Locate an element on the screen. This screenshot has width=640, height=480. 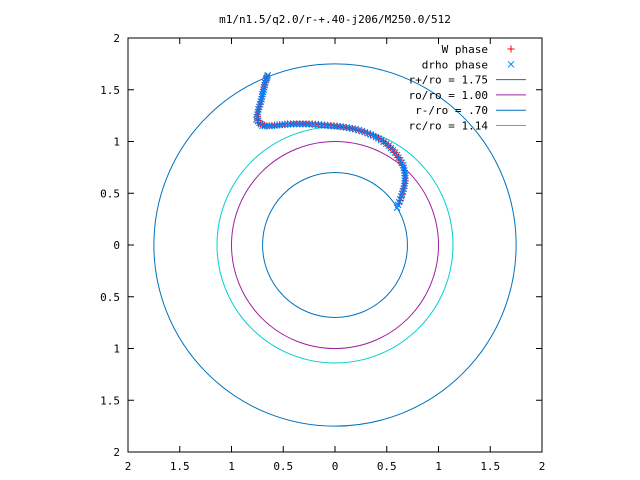
y-tick-label: 0 is located at coordinates (116, 245).